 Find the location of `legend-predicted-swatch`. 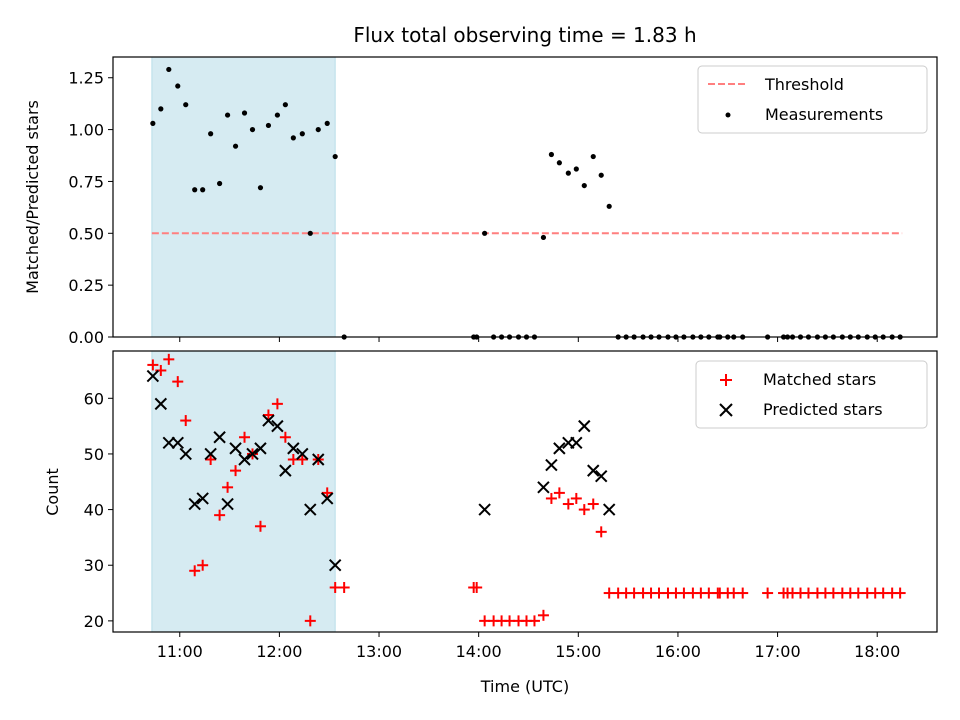

legend-predicted-swatch is located at coordinates (726, 410).